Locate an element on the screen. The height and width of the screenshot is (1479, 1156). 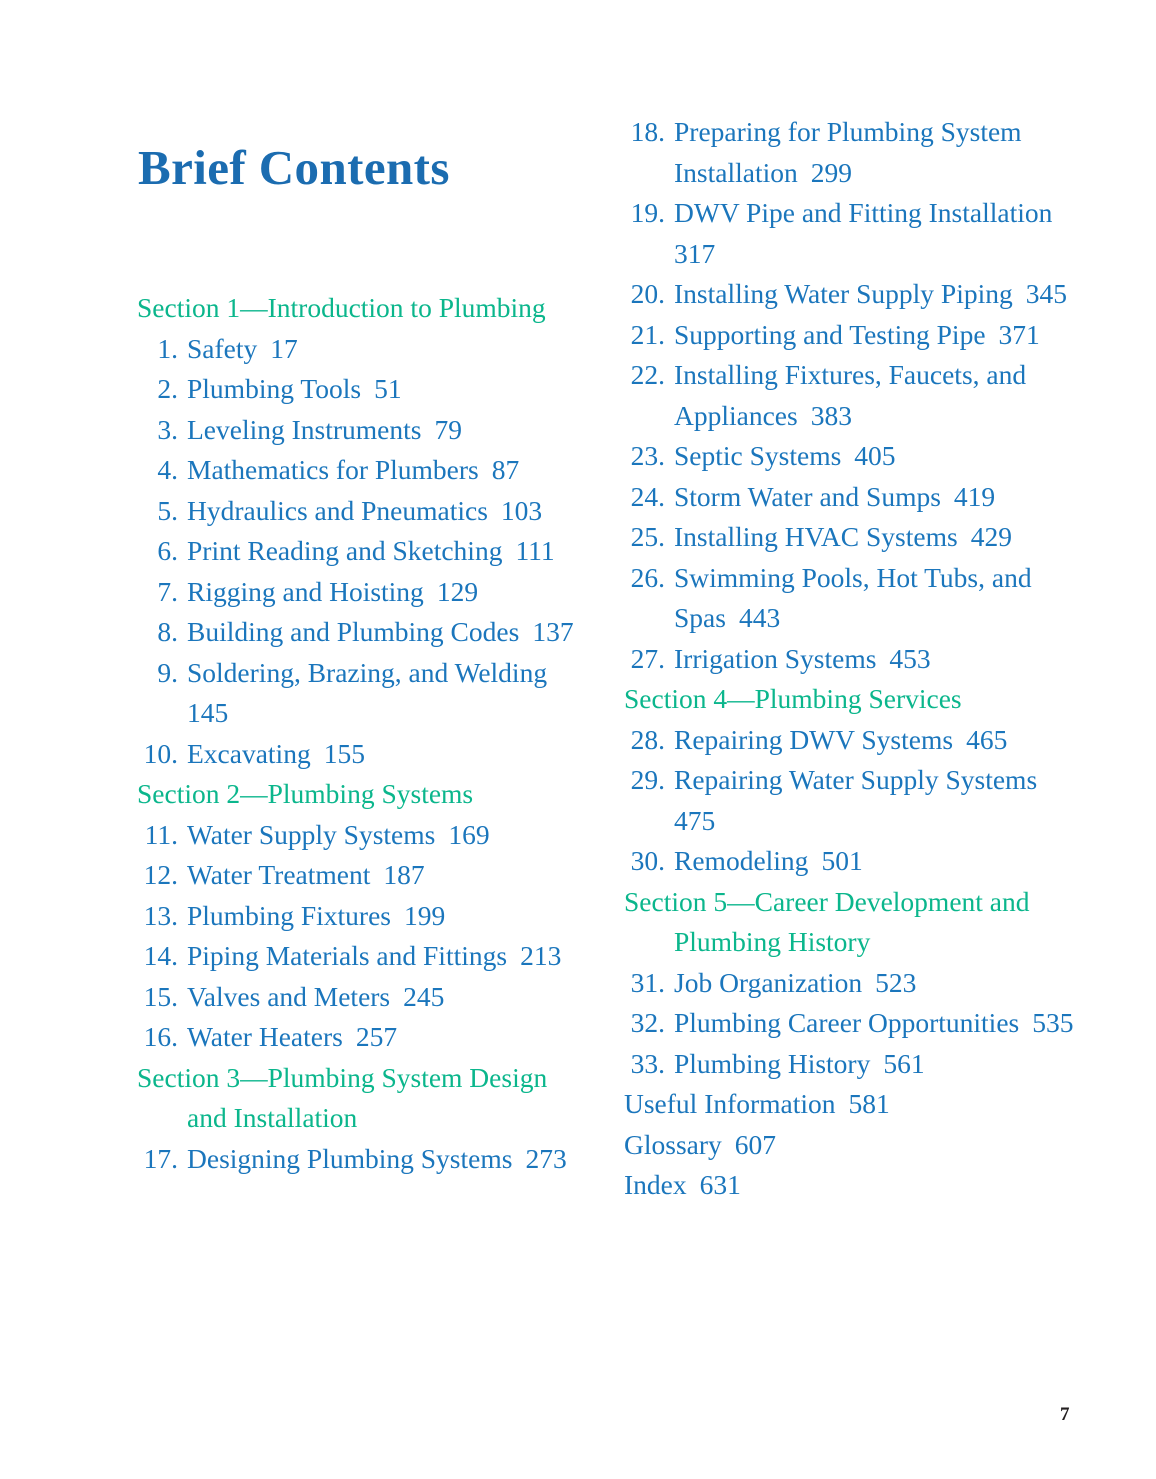
chapter-entry-body: Septic Systems 405 is located at coordinates (882, 456).